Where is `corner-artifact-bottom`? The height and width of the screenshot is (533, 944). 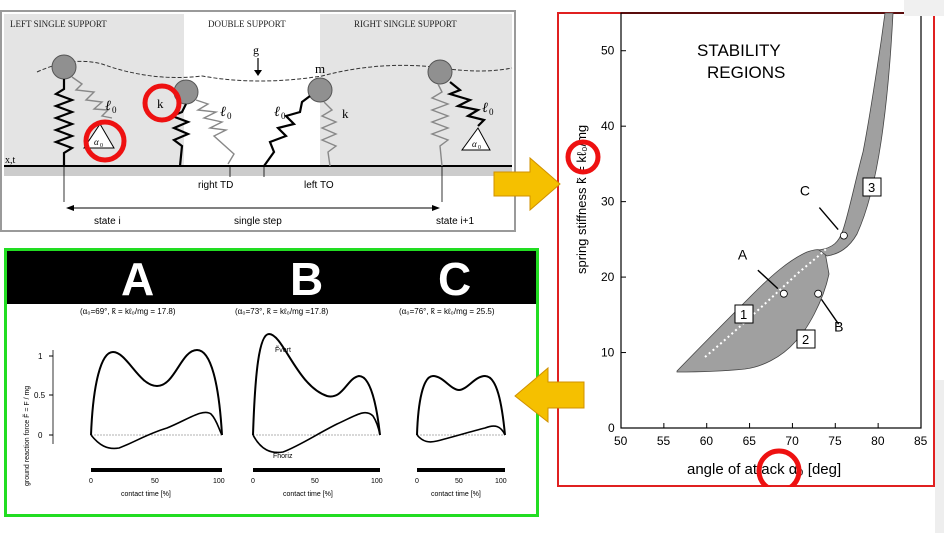
corner-artifact-bottom is located at coordinates (939, 456).